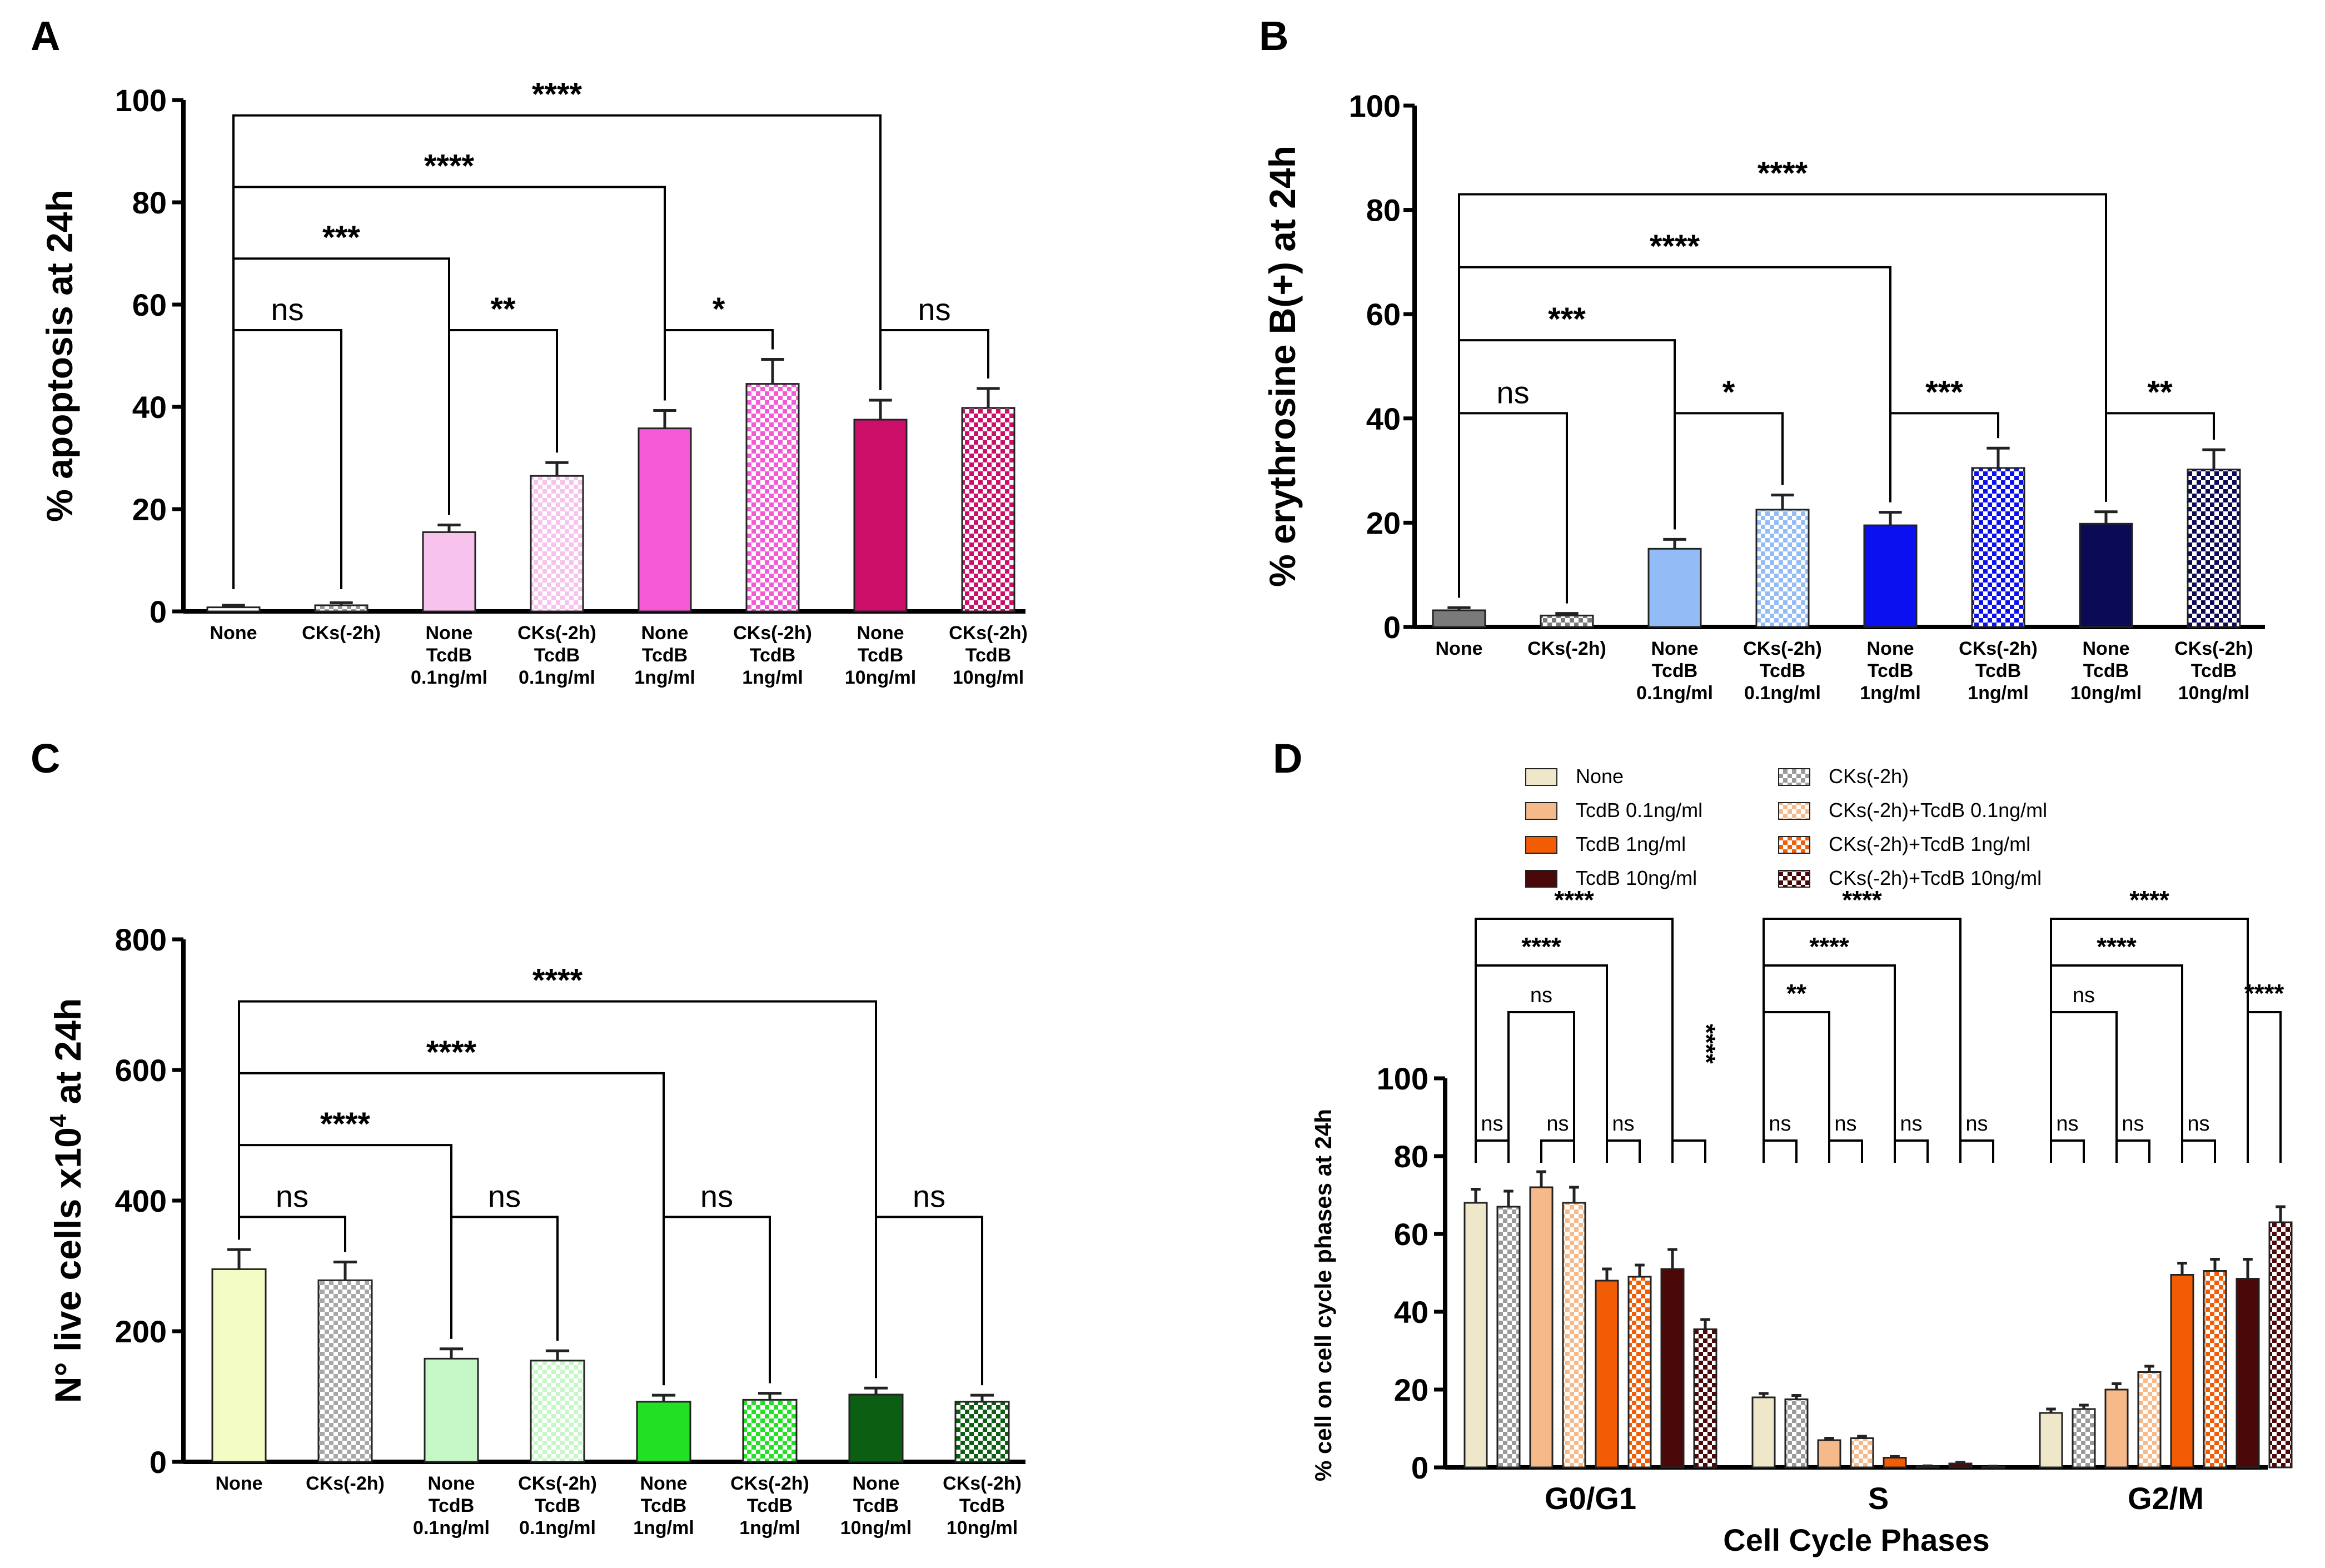  What do you see at coordinates (1639, 810) in the screenshot?
I see `legend-label-2: TcdB 0.1ng/ml` at bounding box center [1639, 810].